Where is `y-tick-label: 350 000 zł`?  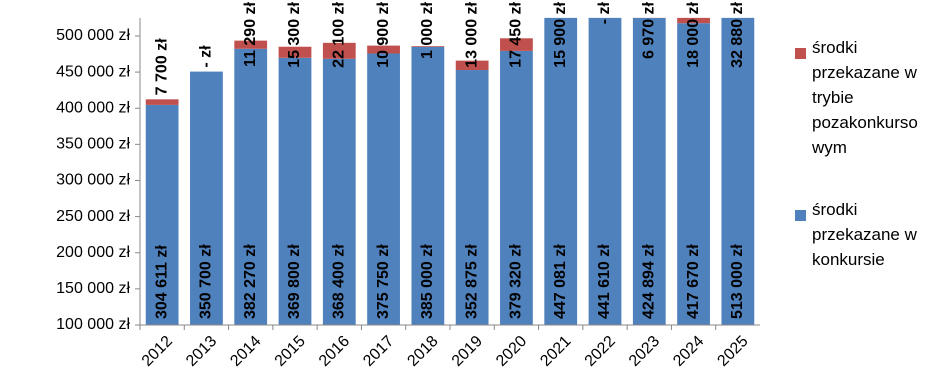
y-tick-label: 350 000 zł is located at coordinates (93, 144).